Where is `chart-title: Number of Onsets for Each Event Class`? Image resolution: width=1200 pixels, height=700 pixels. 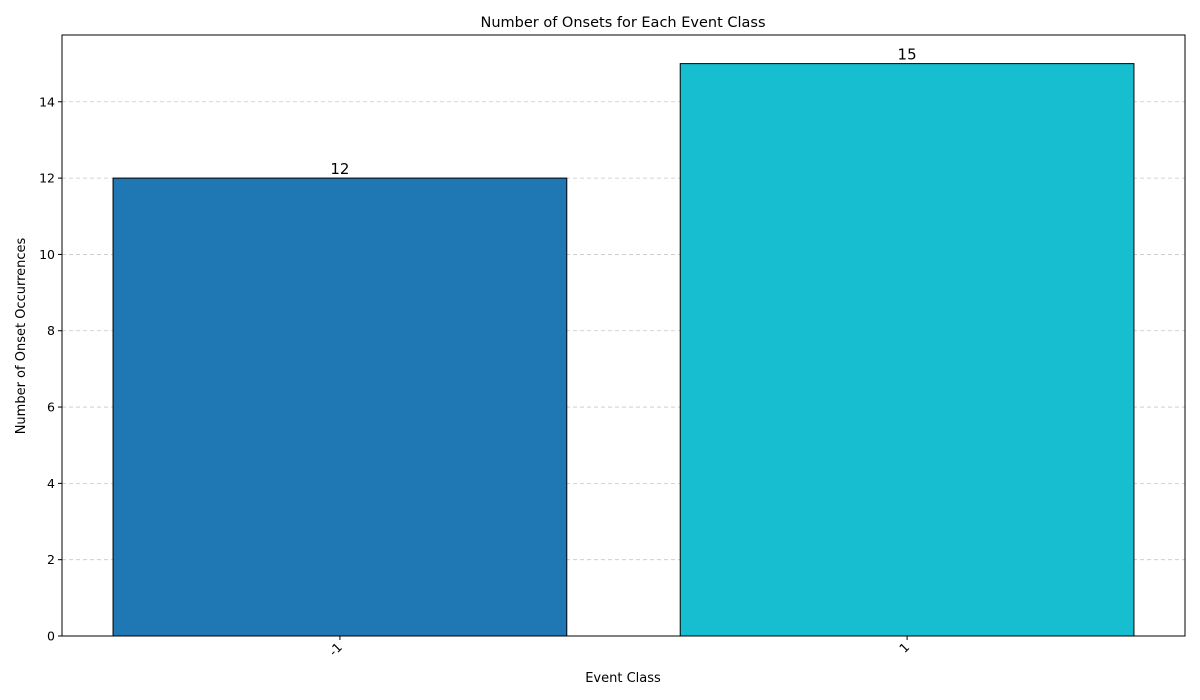 chart-title: Number of Onsets for Each Event Class is located at coordinates (622, 23).